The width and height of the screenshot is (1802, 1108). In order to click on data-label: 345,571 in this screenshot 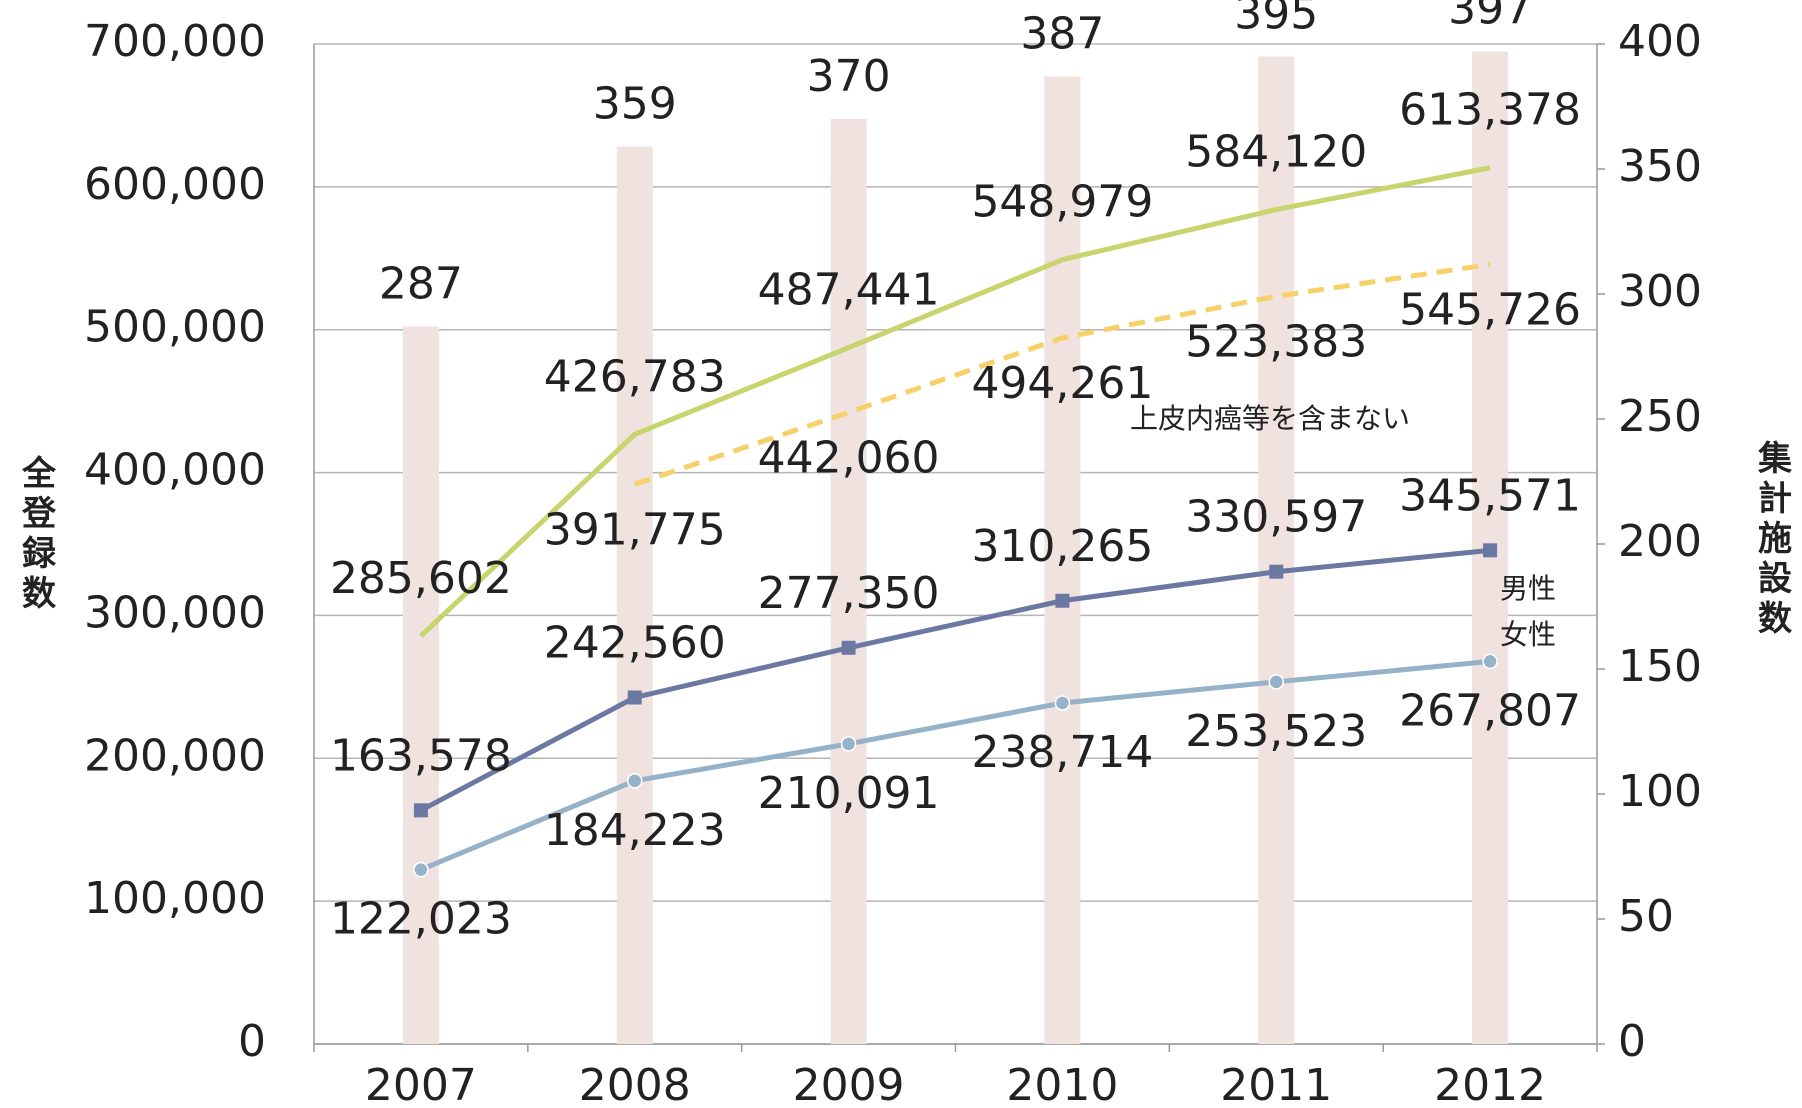, I will do `click(1490, 495)`.